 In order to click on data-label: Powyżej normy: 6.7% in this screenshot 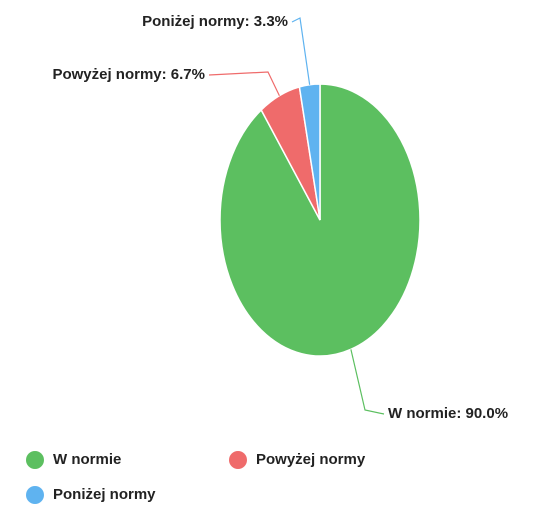, I will do `click(128, 74)`.